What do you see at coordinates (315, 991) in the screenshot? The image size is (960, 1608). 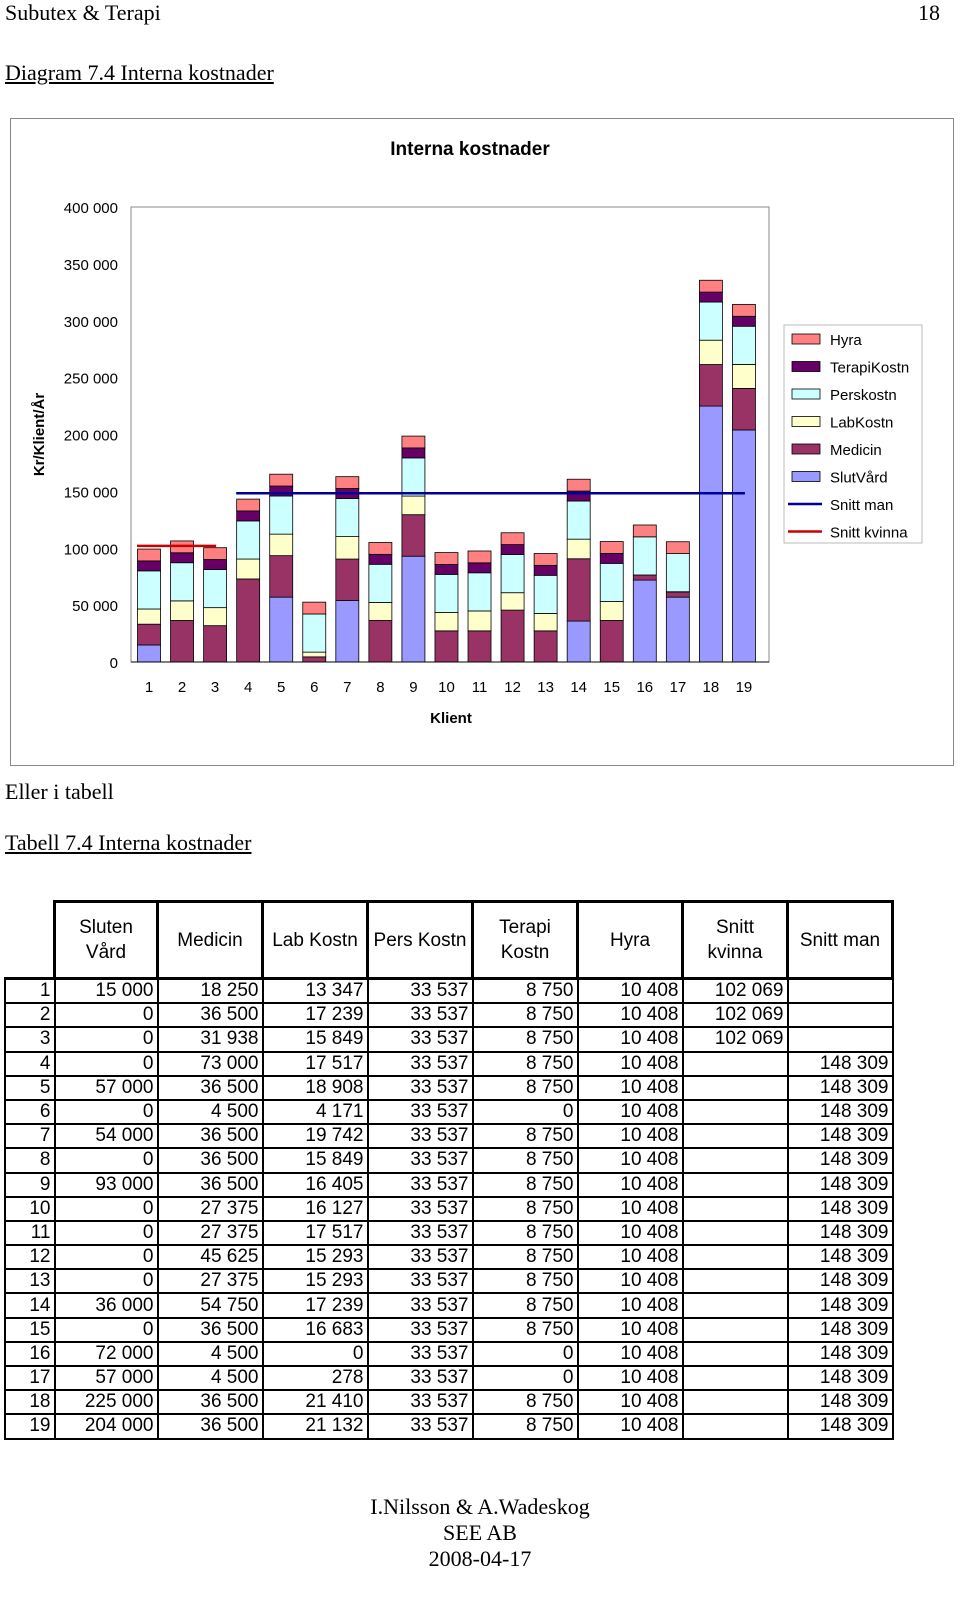 I see `table-cell: 13 347` at bounding box center [315, 991].